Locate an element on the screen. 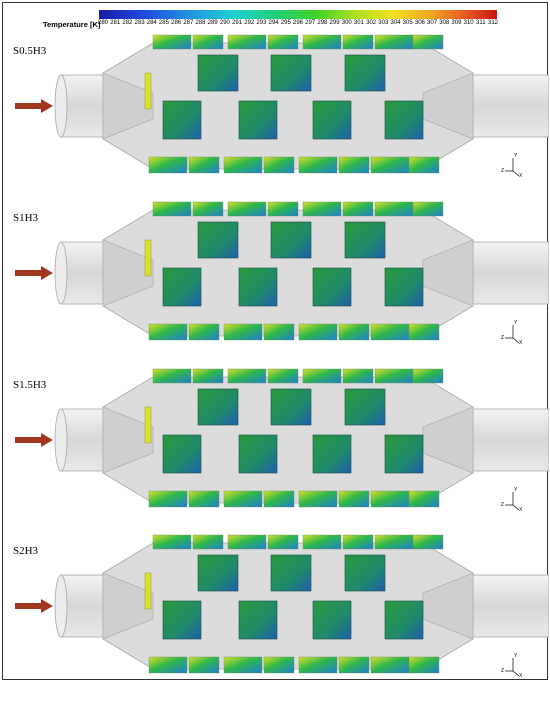 The height and width of the screenshot is (704, 550). inlet-cone is located at coordinates (128, 273).